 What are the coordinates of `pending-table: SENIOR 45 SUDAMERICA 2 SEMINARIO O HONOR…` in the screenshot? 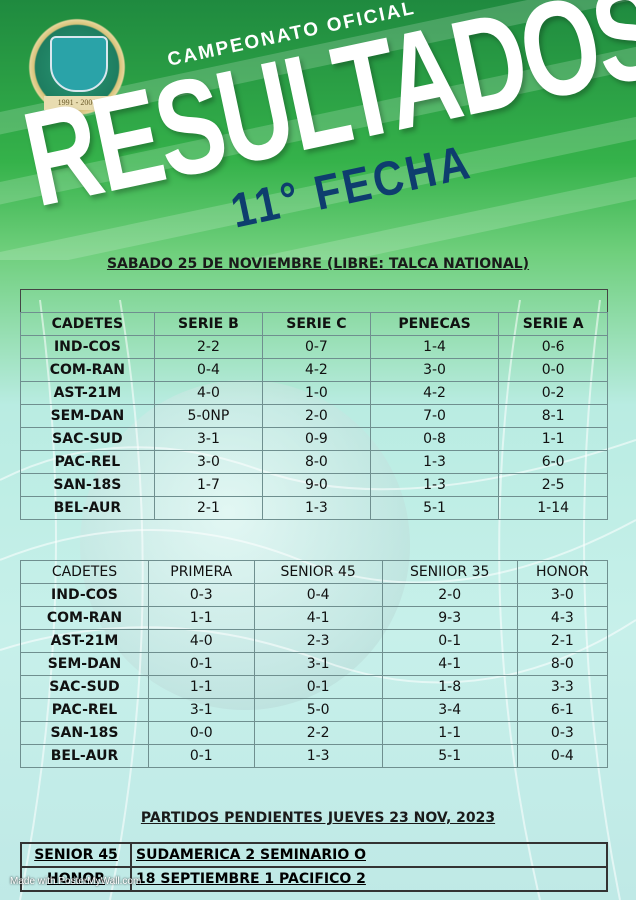 It's located at (314, 867).